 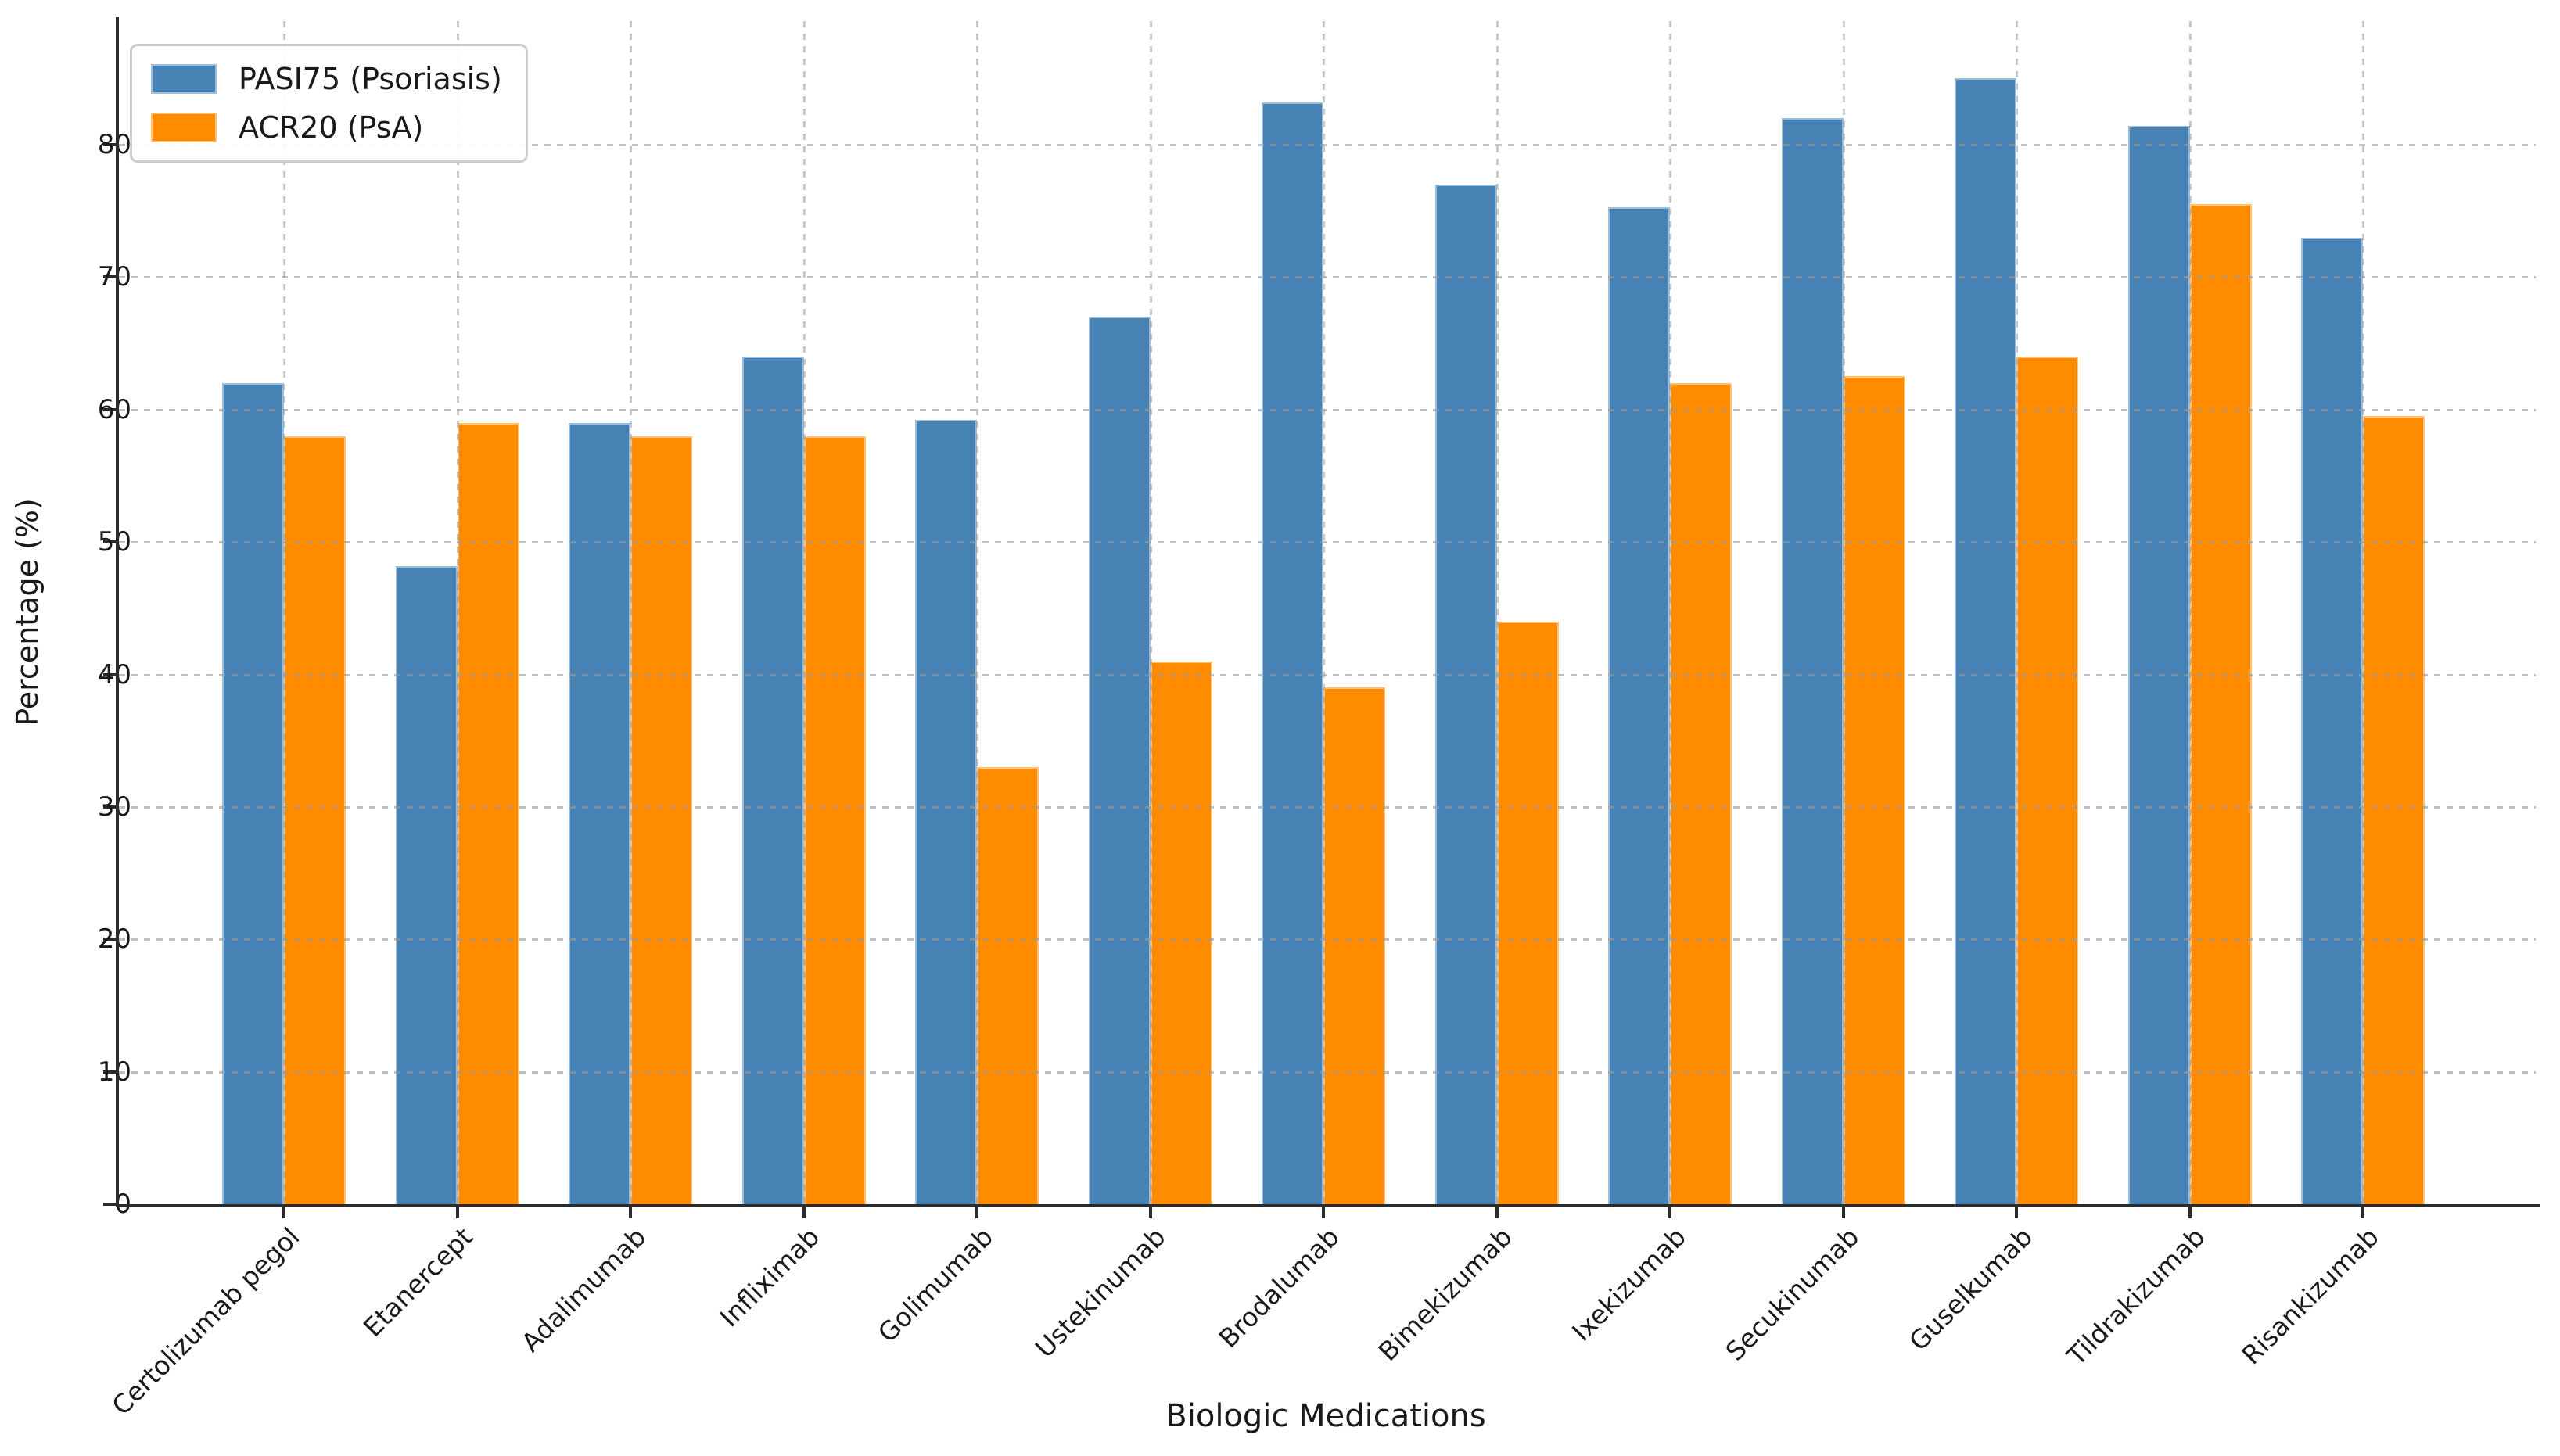 What do you see at coordinates (2016, 1212) in the screenshot?
I see `x-tick-guselkumab` at bounding box center [2016, 1212].